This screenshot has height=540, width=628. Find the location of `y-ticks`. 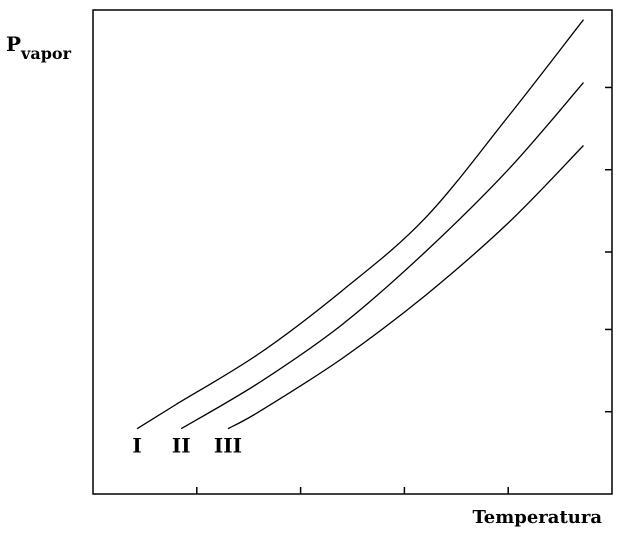

y-ticks is located at coordinates (608, 249).